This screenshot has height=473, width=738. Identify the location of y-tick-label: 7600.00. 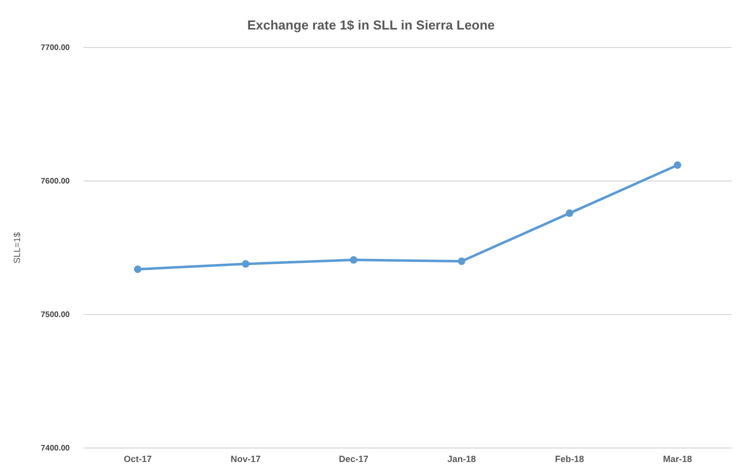
(55, 181).